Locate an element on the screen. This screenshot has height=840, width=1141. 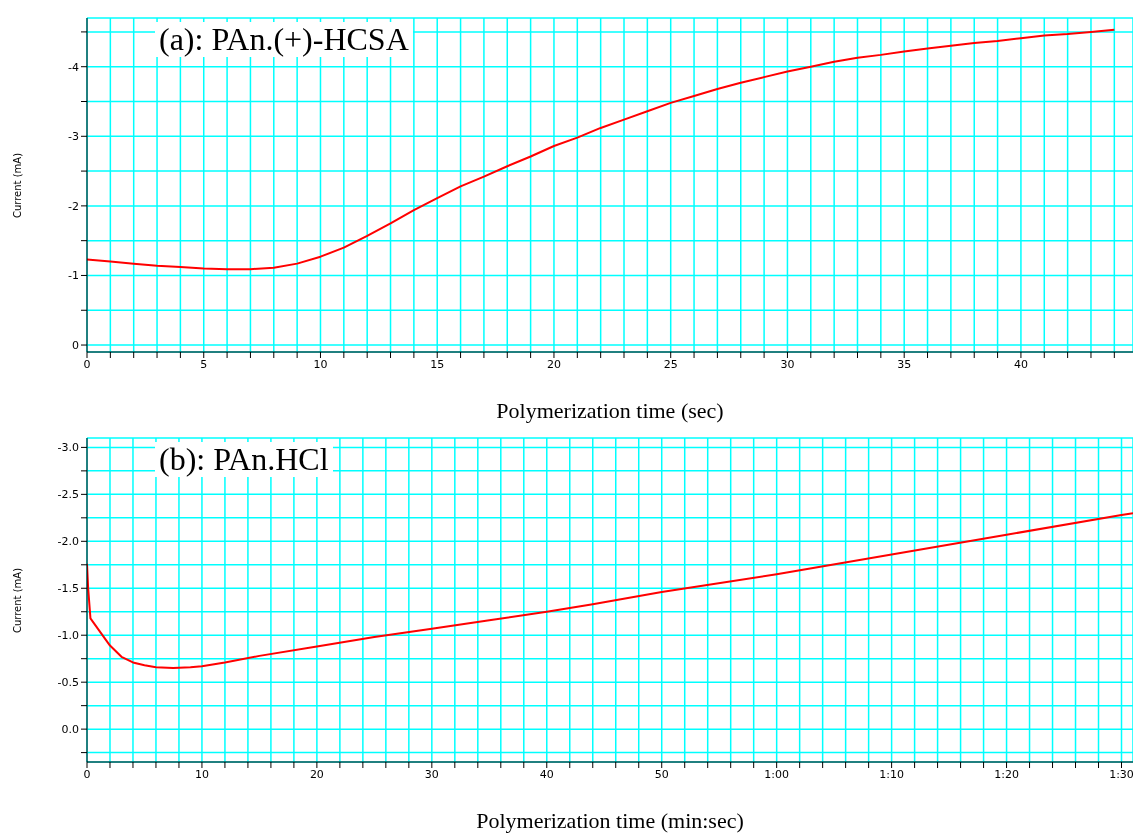
y-tick-label: -3 is located at coordinates (73, 137).